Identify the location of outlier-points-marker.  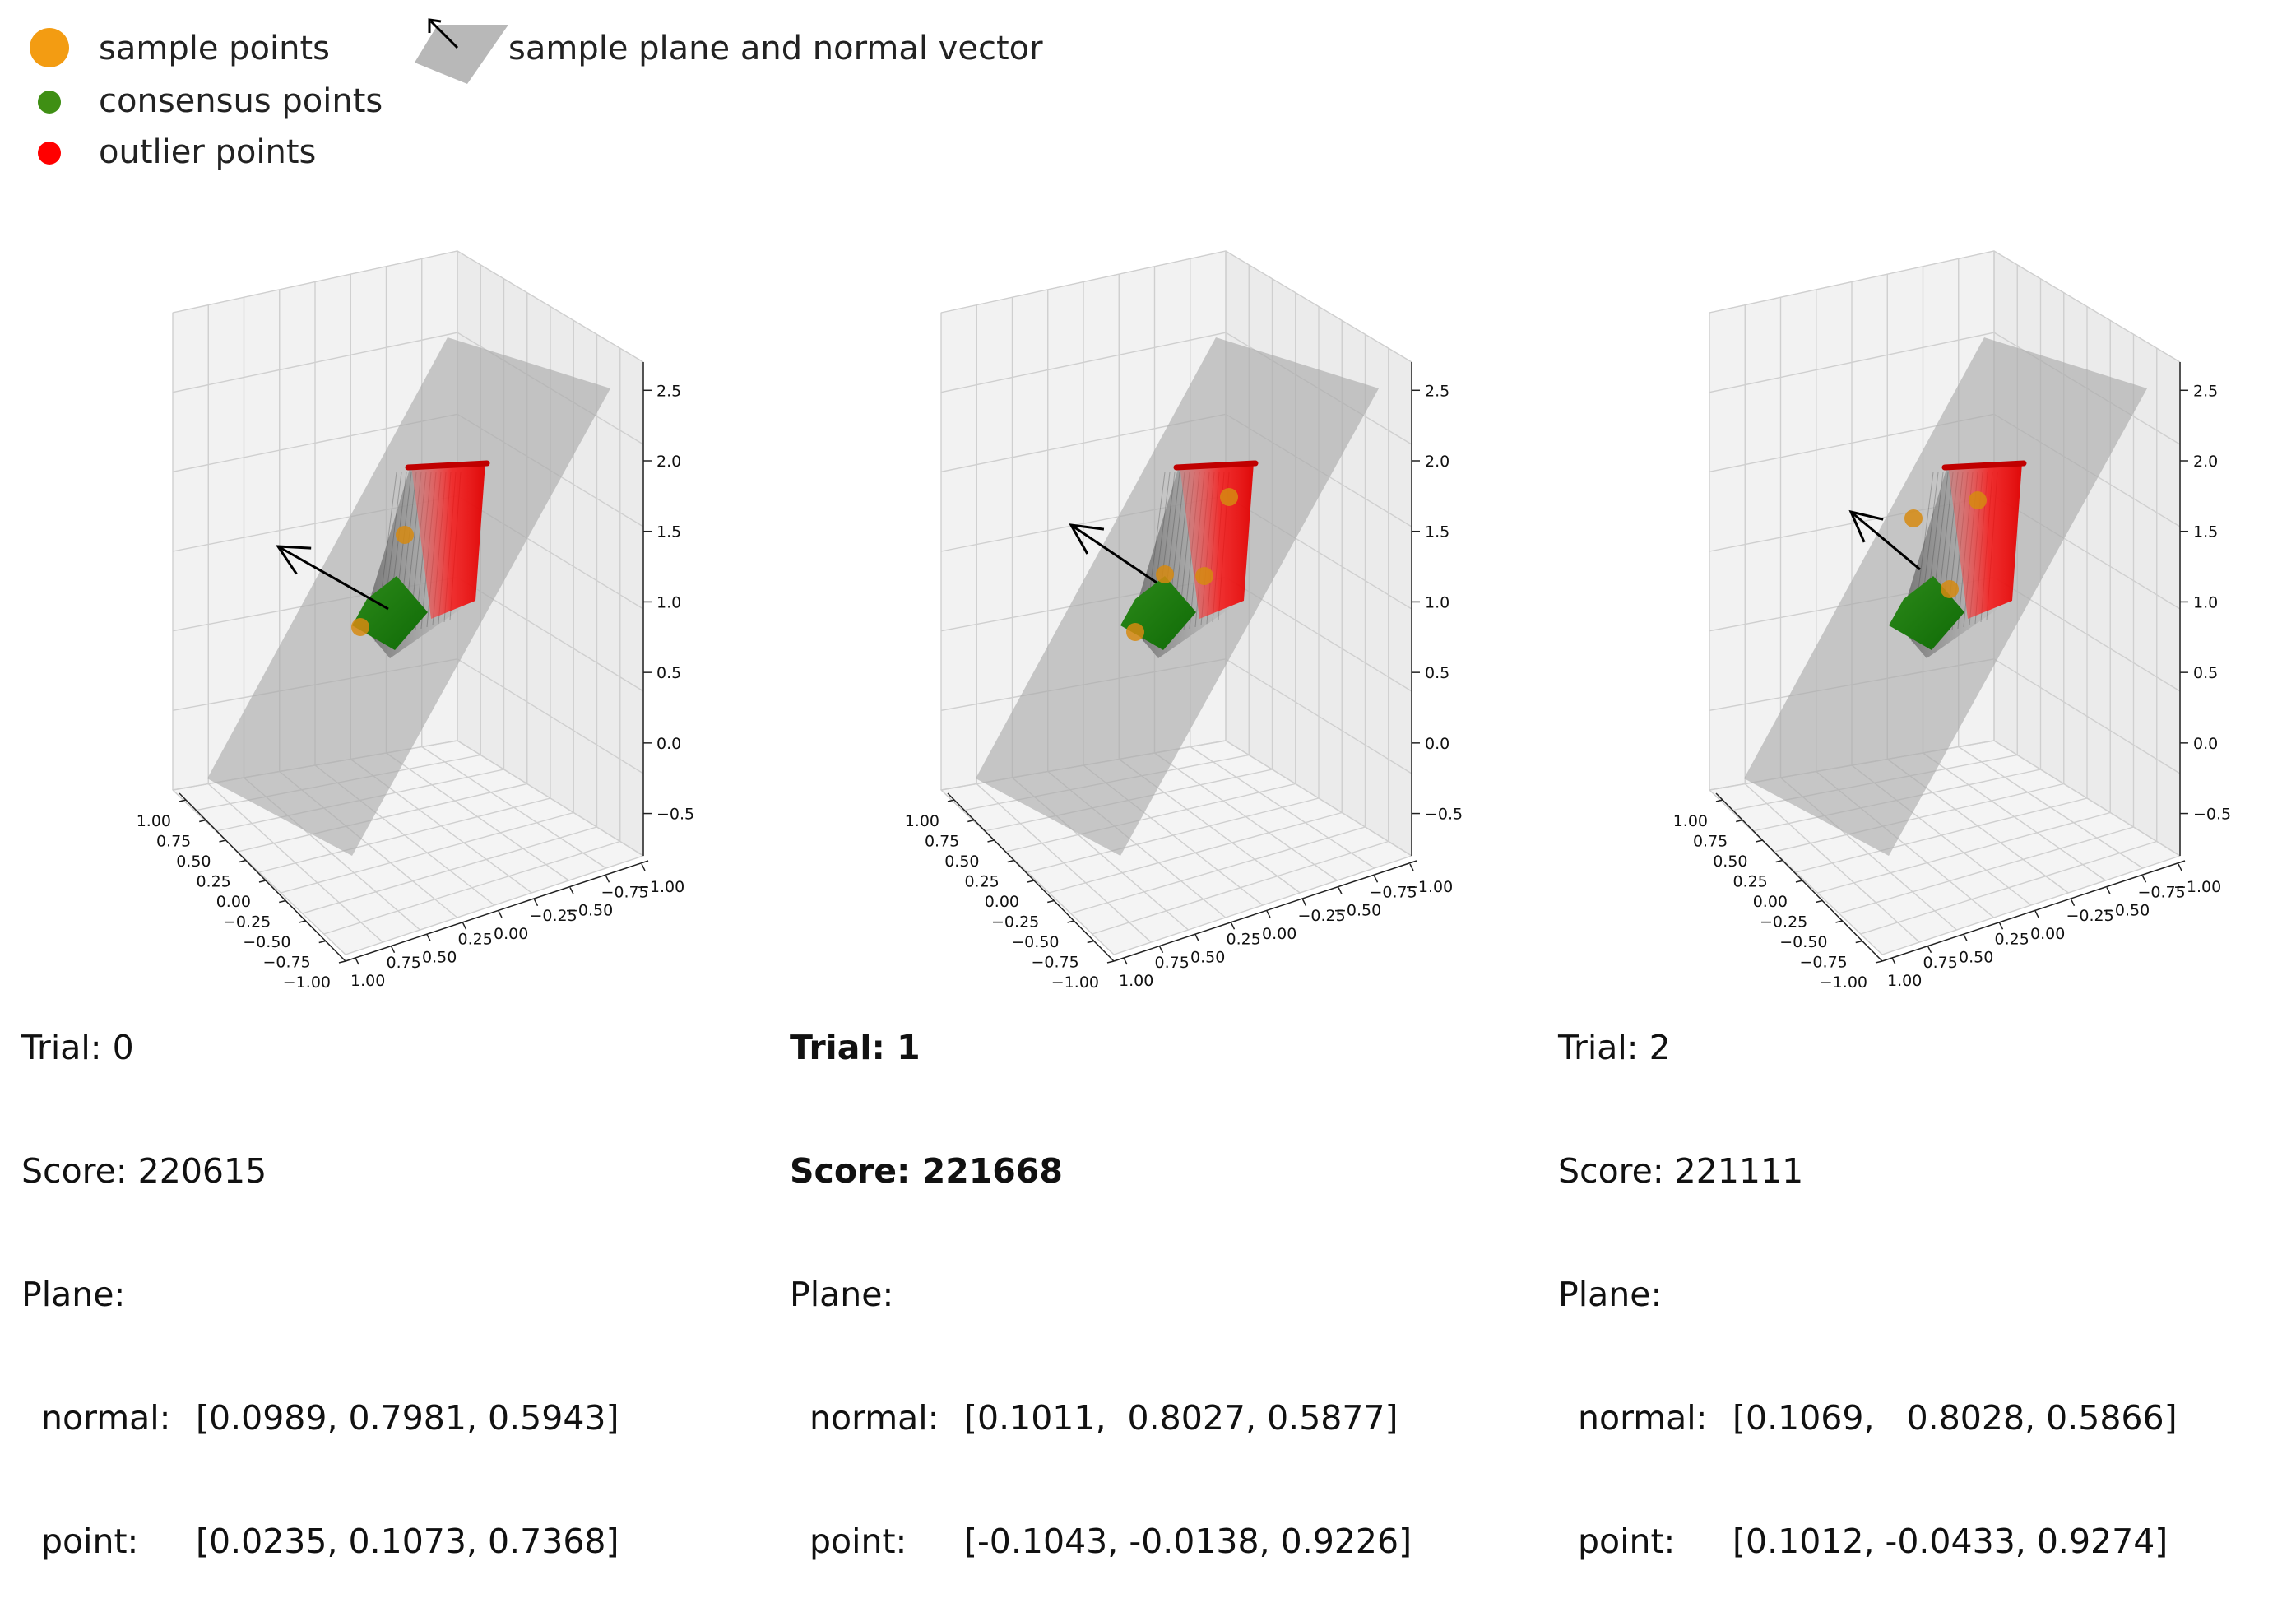
(49, 153).